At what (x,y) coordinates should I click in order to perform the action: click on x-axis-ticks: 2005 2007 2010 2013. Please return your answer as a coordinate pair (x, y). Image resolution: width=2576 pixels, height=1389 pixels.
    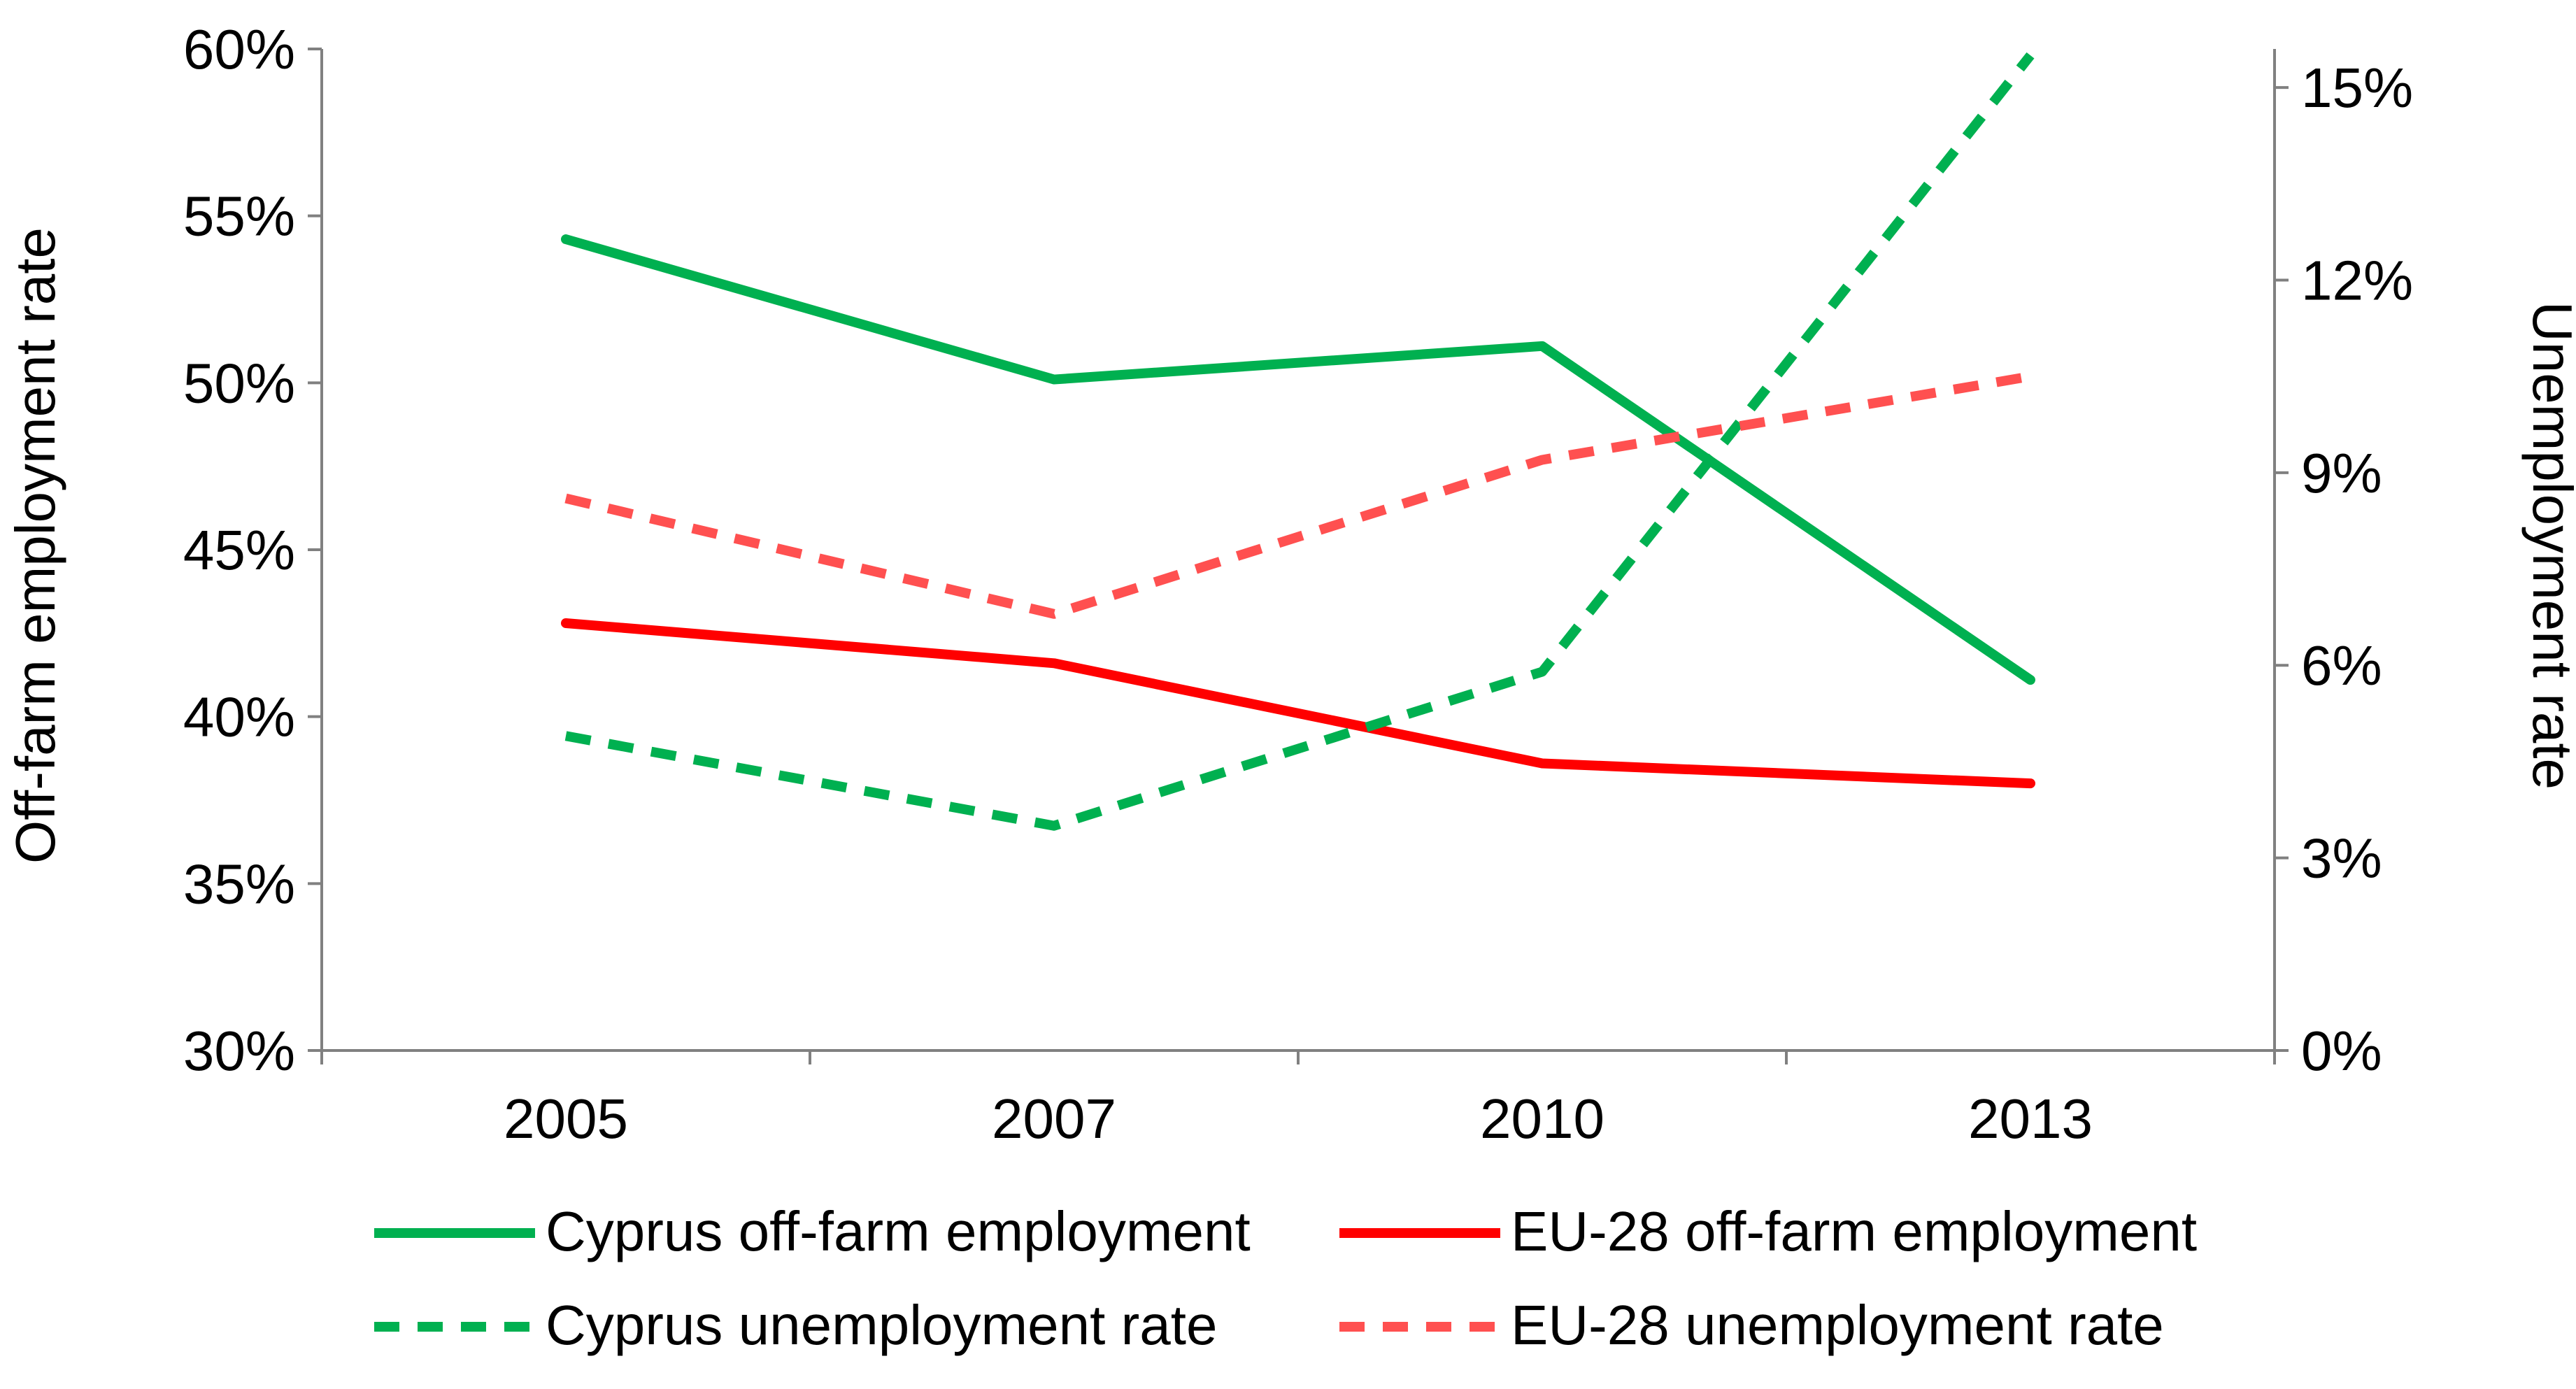
    Looking at the image, I should click on (1298, 1100).